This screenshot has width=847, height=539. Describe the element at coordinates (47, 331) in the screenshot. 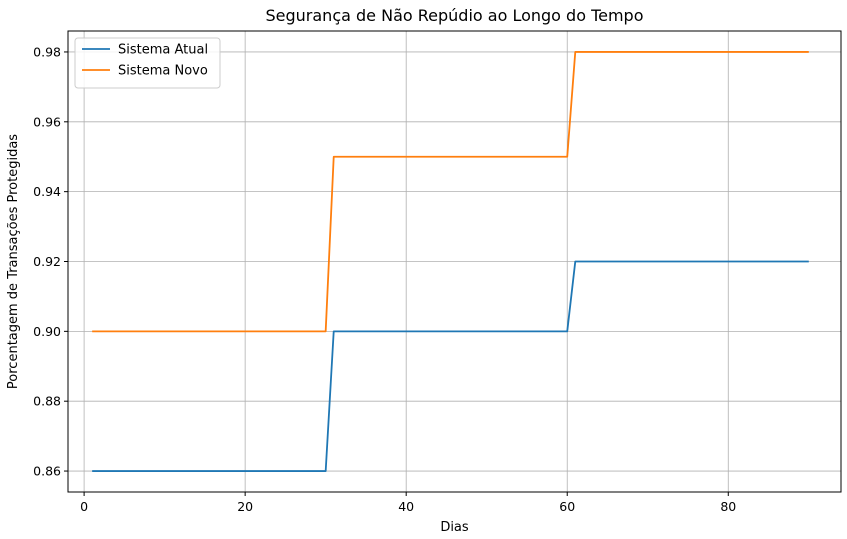

I see `y-tick-label: 0.90` at that location.